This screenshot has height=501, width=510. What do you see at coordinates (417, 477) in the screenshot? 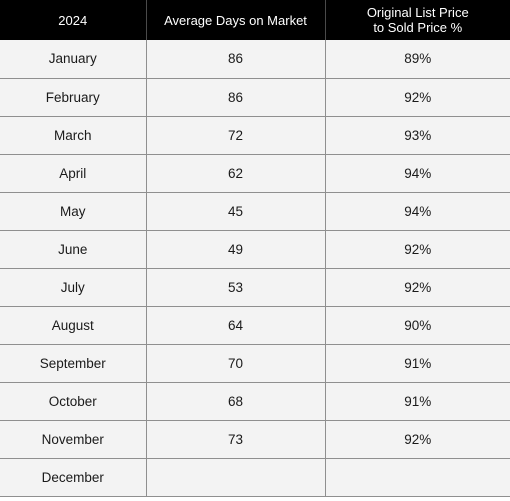
I see `ratio-cell` at bounding box center [417, 477].